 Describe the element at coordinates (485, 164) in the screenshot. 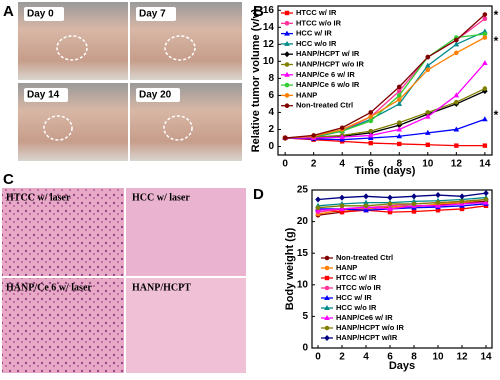

I see `x-tick-label: 14` at that location.